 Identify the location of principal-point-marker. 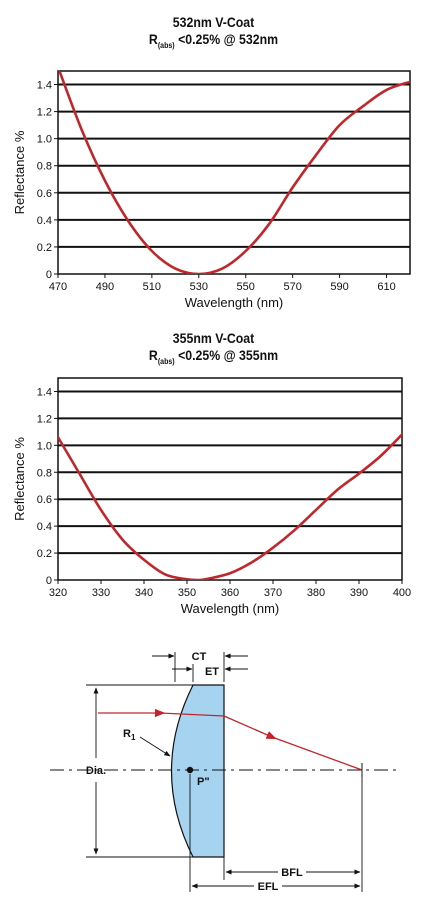
(190, 770).